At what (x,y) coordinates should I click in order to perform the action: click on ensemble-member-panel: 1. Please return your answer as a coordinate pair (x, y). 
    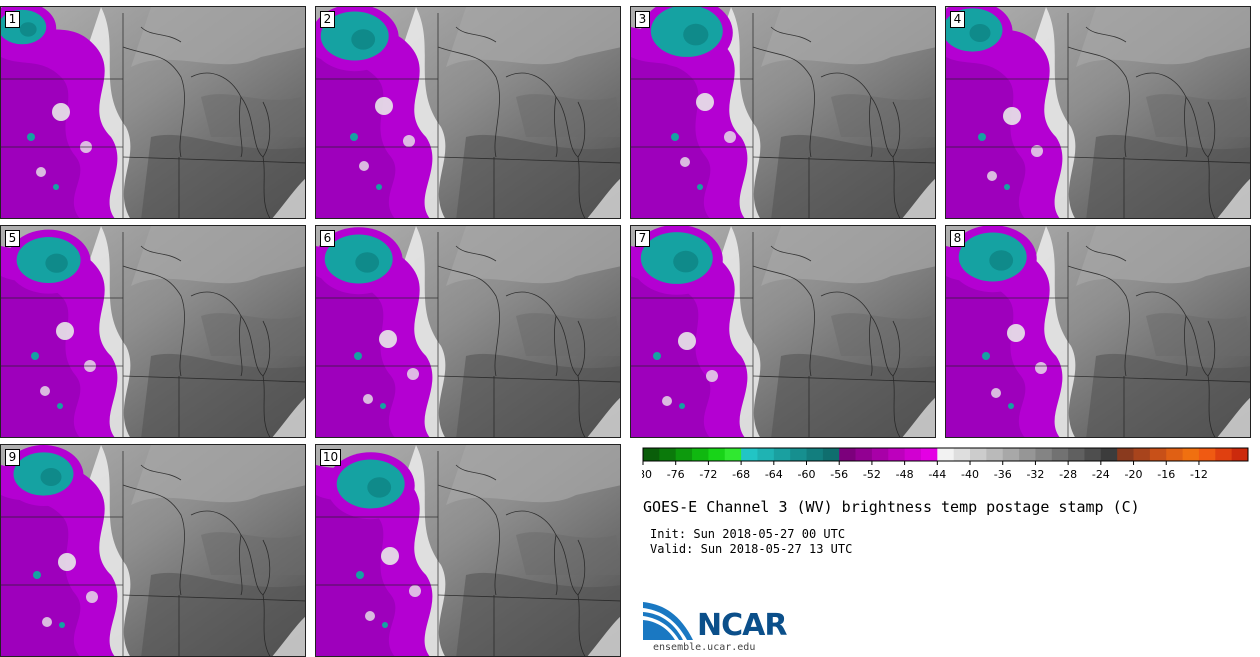
    Looking at the image, I should click on (153, 112).